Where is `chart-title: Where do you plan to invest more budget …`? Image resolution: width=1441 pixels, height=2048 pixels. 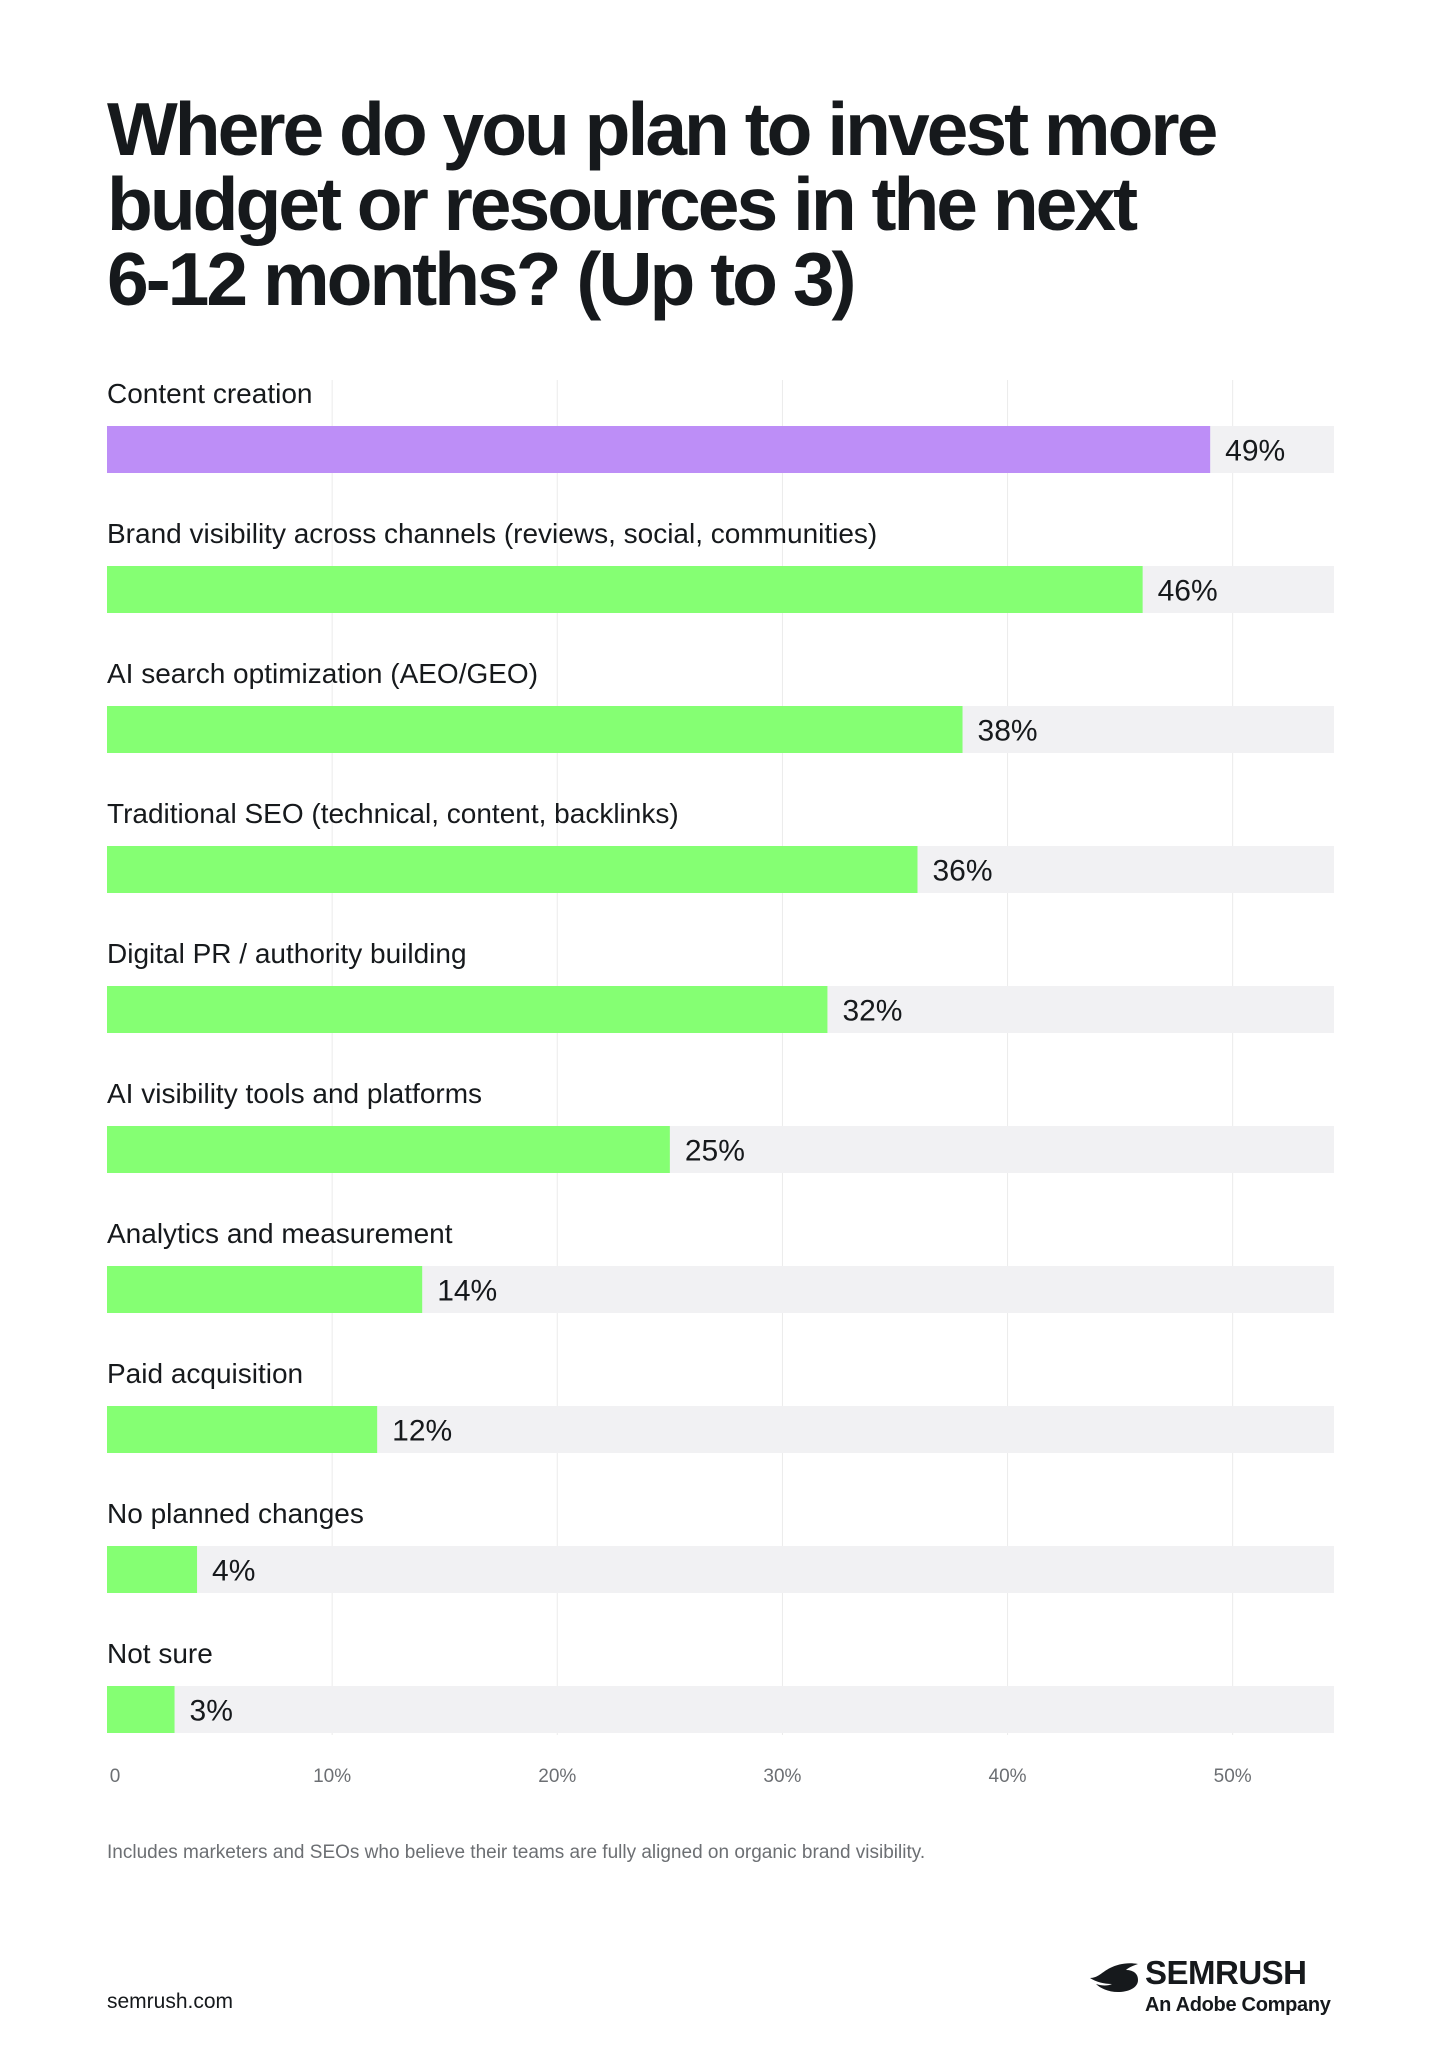
chart-title: Where do you plan to invest more budget … is located at coordinates (662, 204).